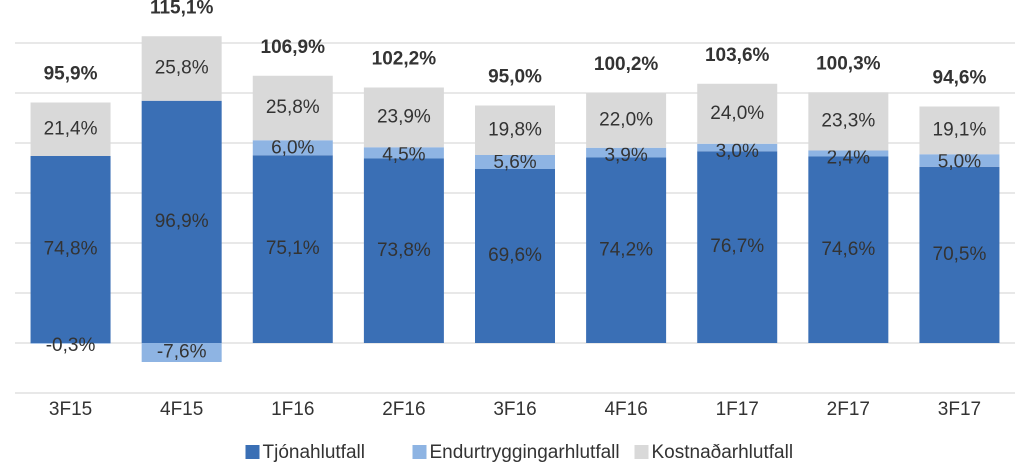 This screenshot has height=466, width=1031. I want to click on x-tick-label: 3F16, so click(514, 409).